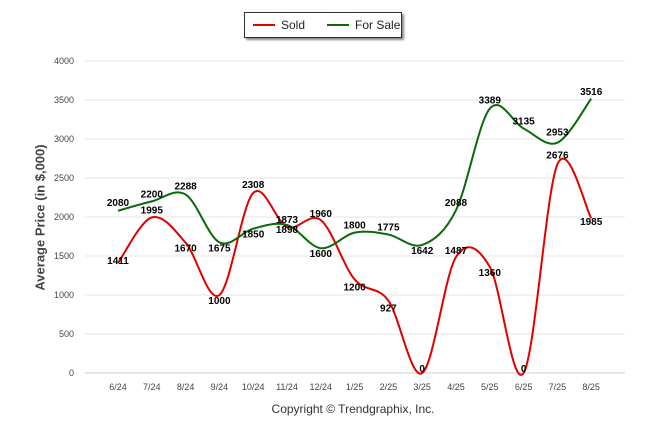  What do you see at coordinates (490, 101) in the screenshot?
I see `data-label-for-sale: 3389` at bounding box center [490, 101].